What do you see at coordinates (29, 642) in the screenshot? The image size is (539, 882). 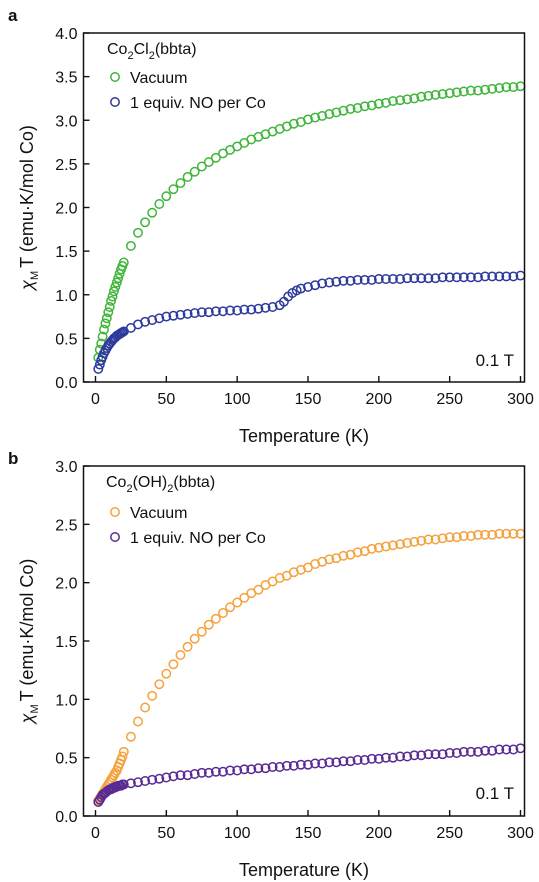 I see `panel-b-y-axis-title: χM T (emu·K/mol Co)` at bounding box center [29, 642].